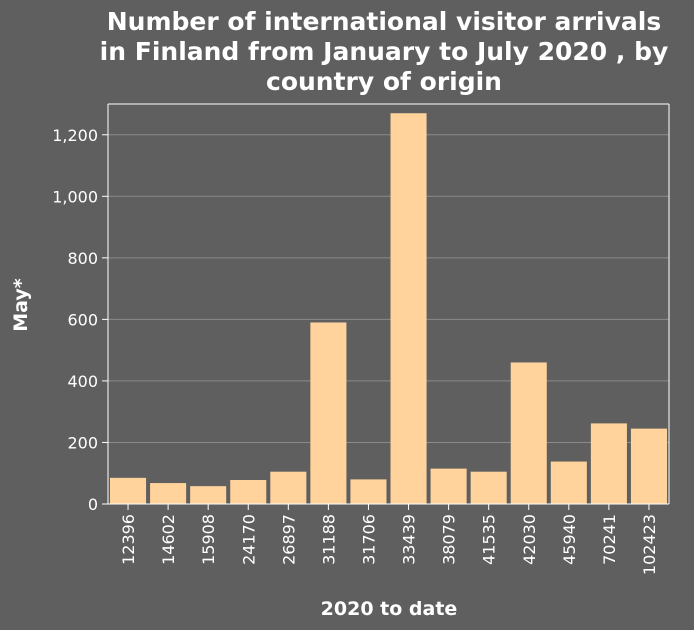 This screenshot has width=694, height=630. Describe the element at coordinates (409, 539) in the screenshot. I see `x-tick-label: 33439` at that location.